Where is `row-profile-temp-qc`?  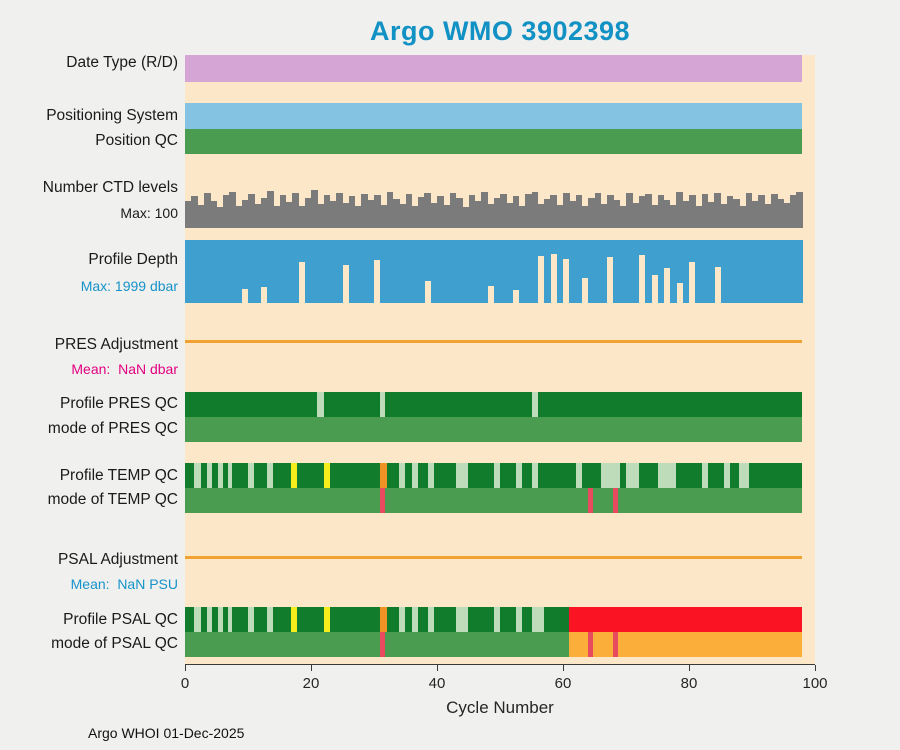 row-profile-temp-qc is located at coordinates (500, 475).